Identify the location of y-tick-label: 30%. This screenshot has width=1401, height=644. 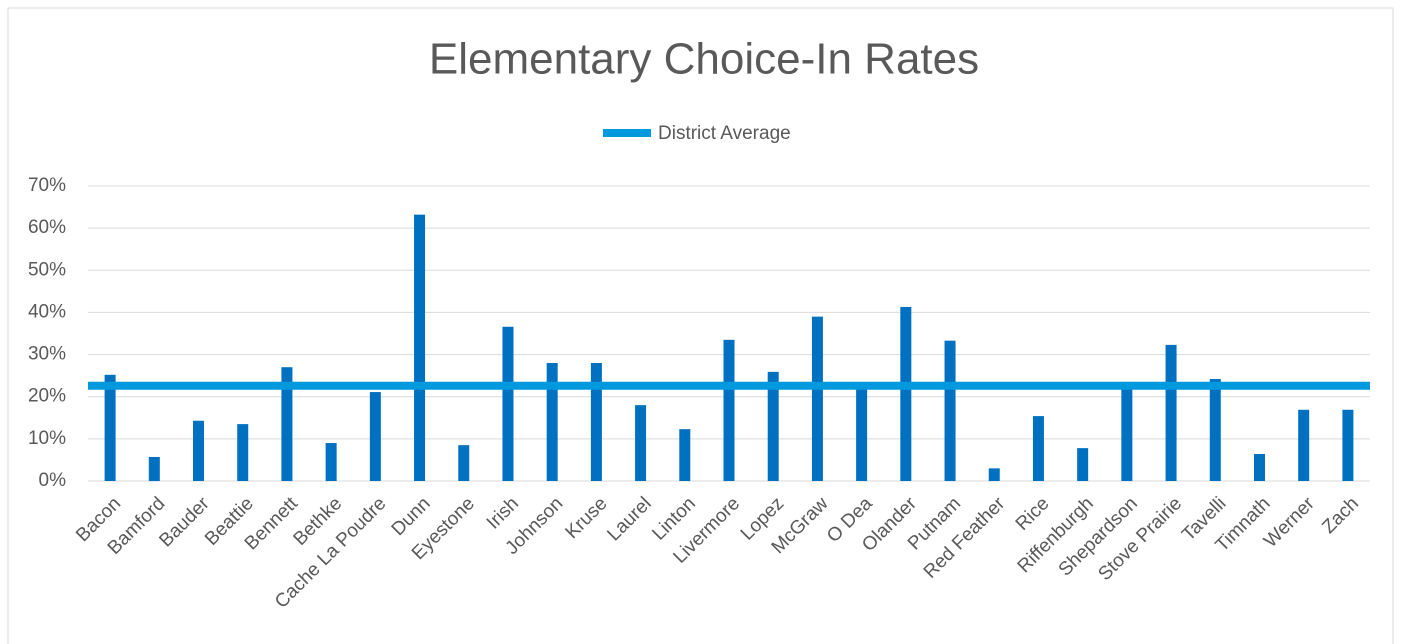
(47, 354).